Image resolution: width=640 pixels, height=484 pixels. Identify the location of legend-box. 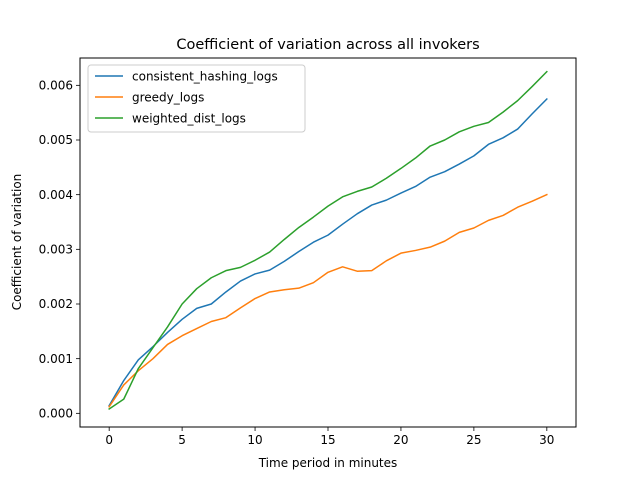
(196, 98).